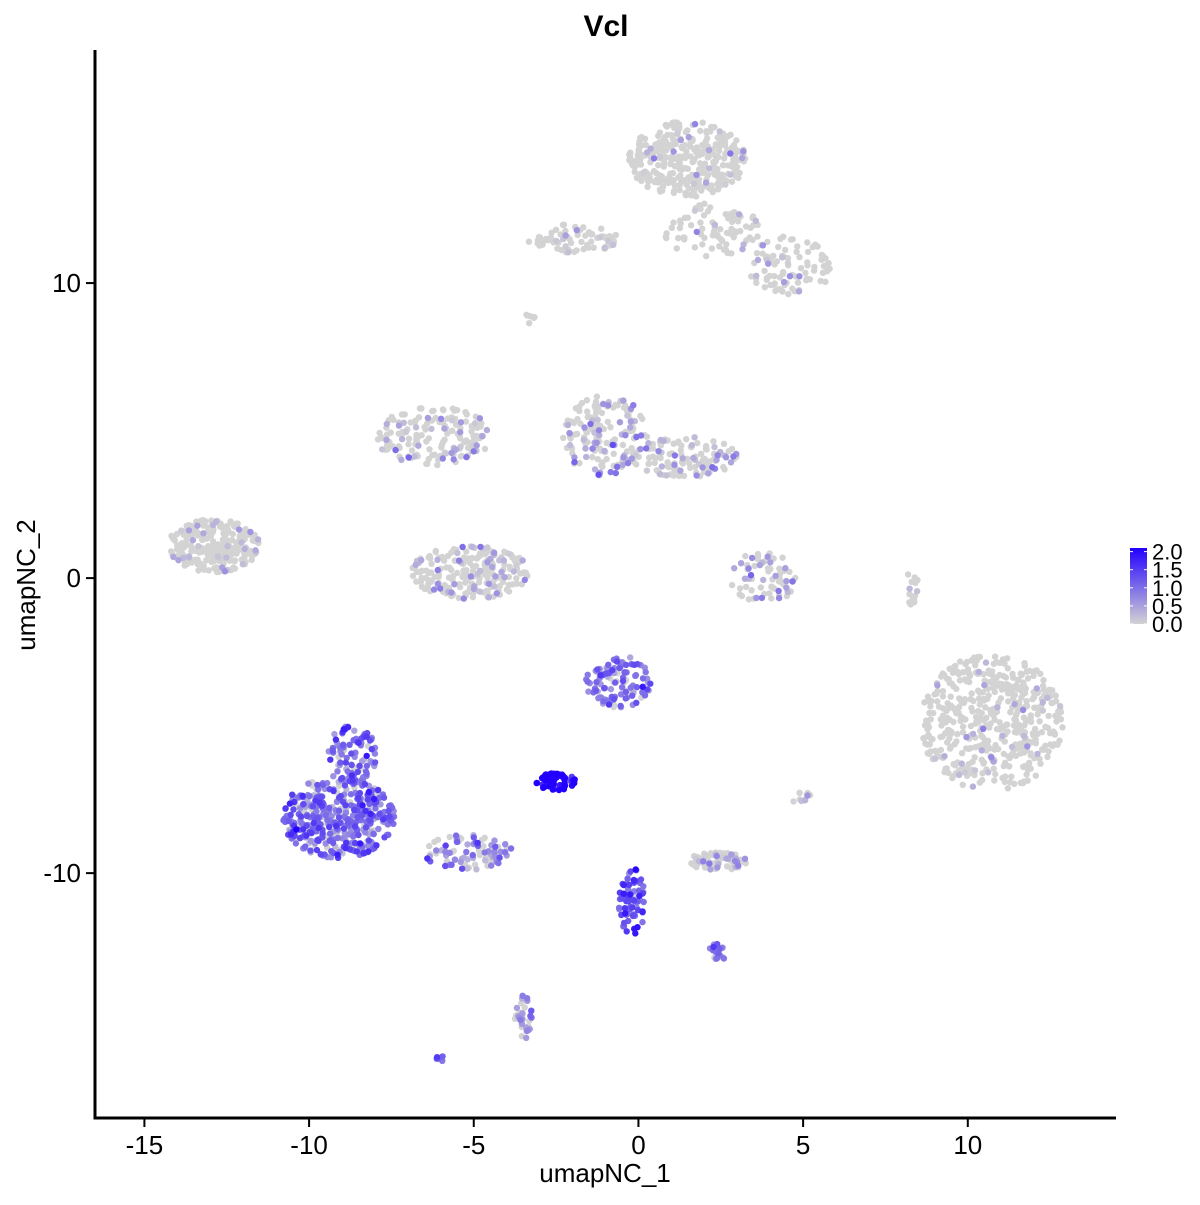 This screenshot has width=1200, height=1205. What do you see at coordinates (1138, 586) in the screenshot?
I see `colorbar` at bounding box center [1138, 586].